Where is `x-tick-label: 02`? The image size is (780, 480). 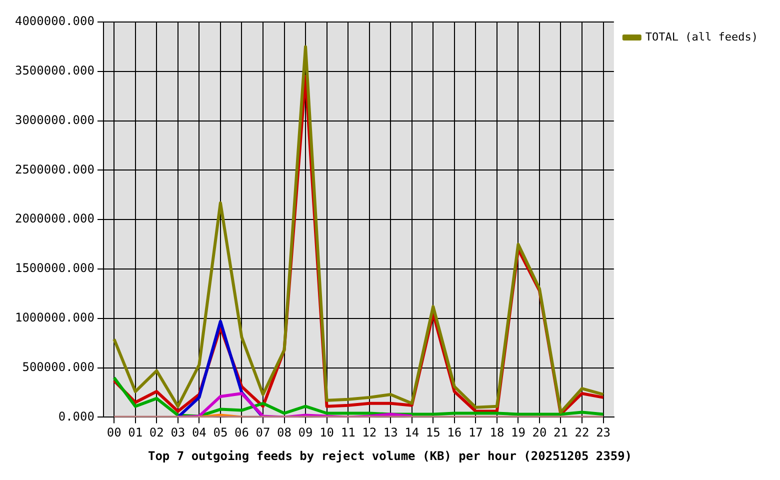
x-tick-label: 02 is located at coordinates (156, 433).